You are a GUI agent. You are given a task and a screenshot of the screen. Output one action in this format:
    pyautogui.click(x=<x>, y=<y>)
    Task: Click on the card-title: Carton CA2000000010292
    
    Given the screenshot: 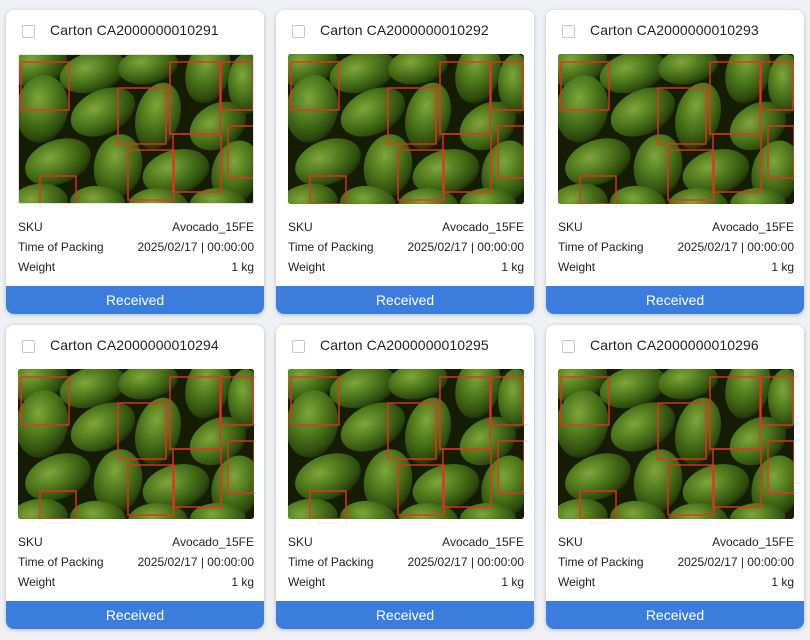 What is the action you would take?
    pyautogui.click(x=404, y=30)
    